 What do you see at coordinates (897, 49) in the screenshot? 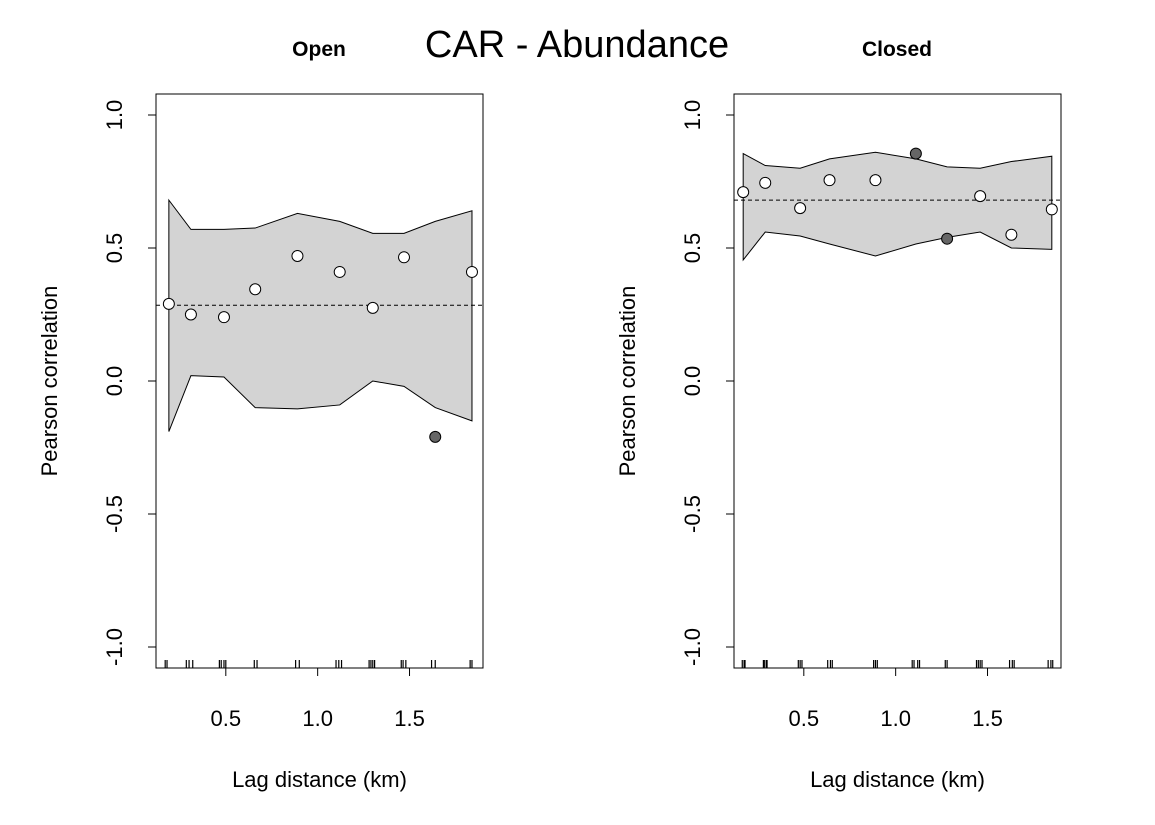
I see `panel-title: Closed` at bounding box center [897, 49].